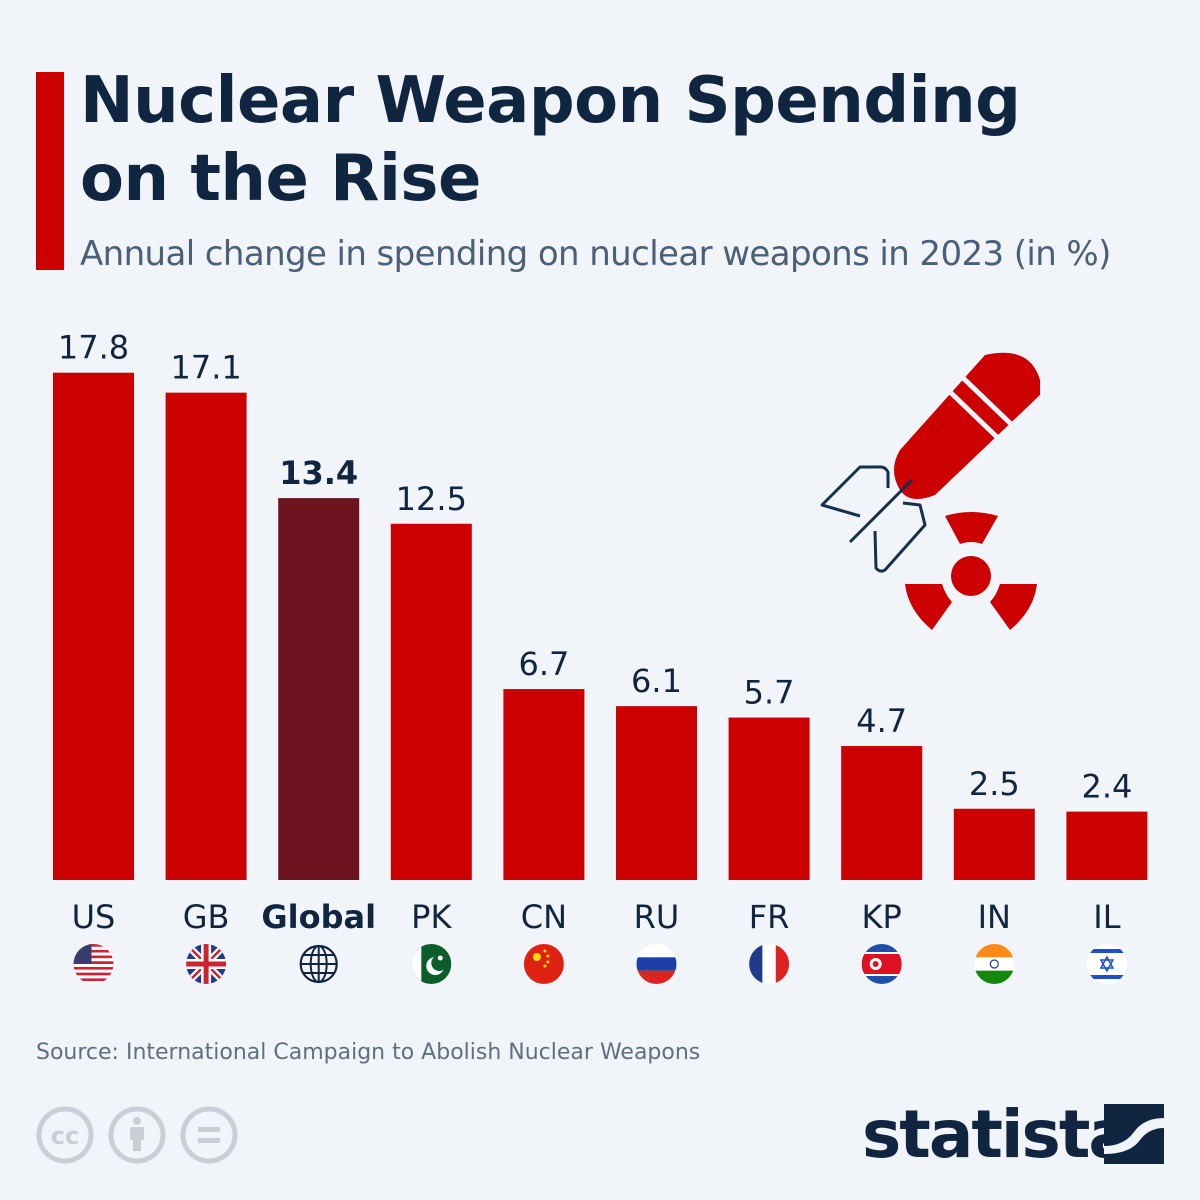 The image size is (1200, 1200). I want to click on in-flag-icon, so click(994, 964).